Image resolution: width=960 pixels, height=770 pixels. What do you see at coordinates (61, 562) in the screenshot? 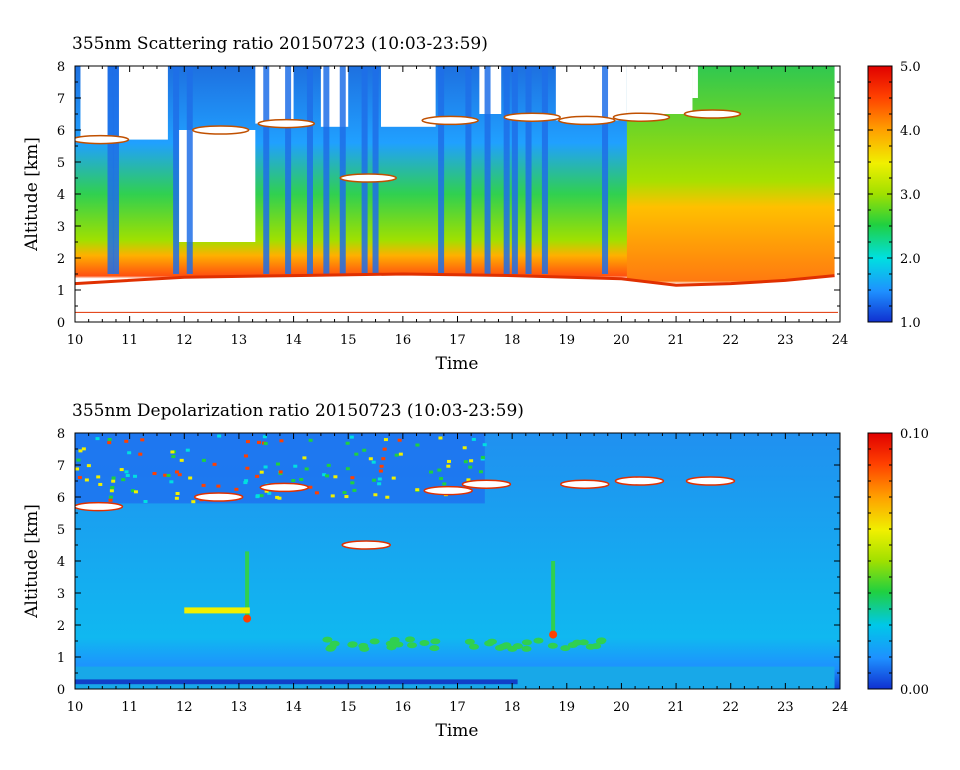
I see `y-tick-label: 4` at bounding box center [61, 562].